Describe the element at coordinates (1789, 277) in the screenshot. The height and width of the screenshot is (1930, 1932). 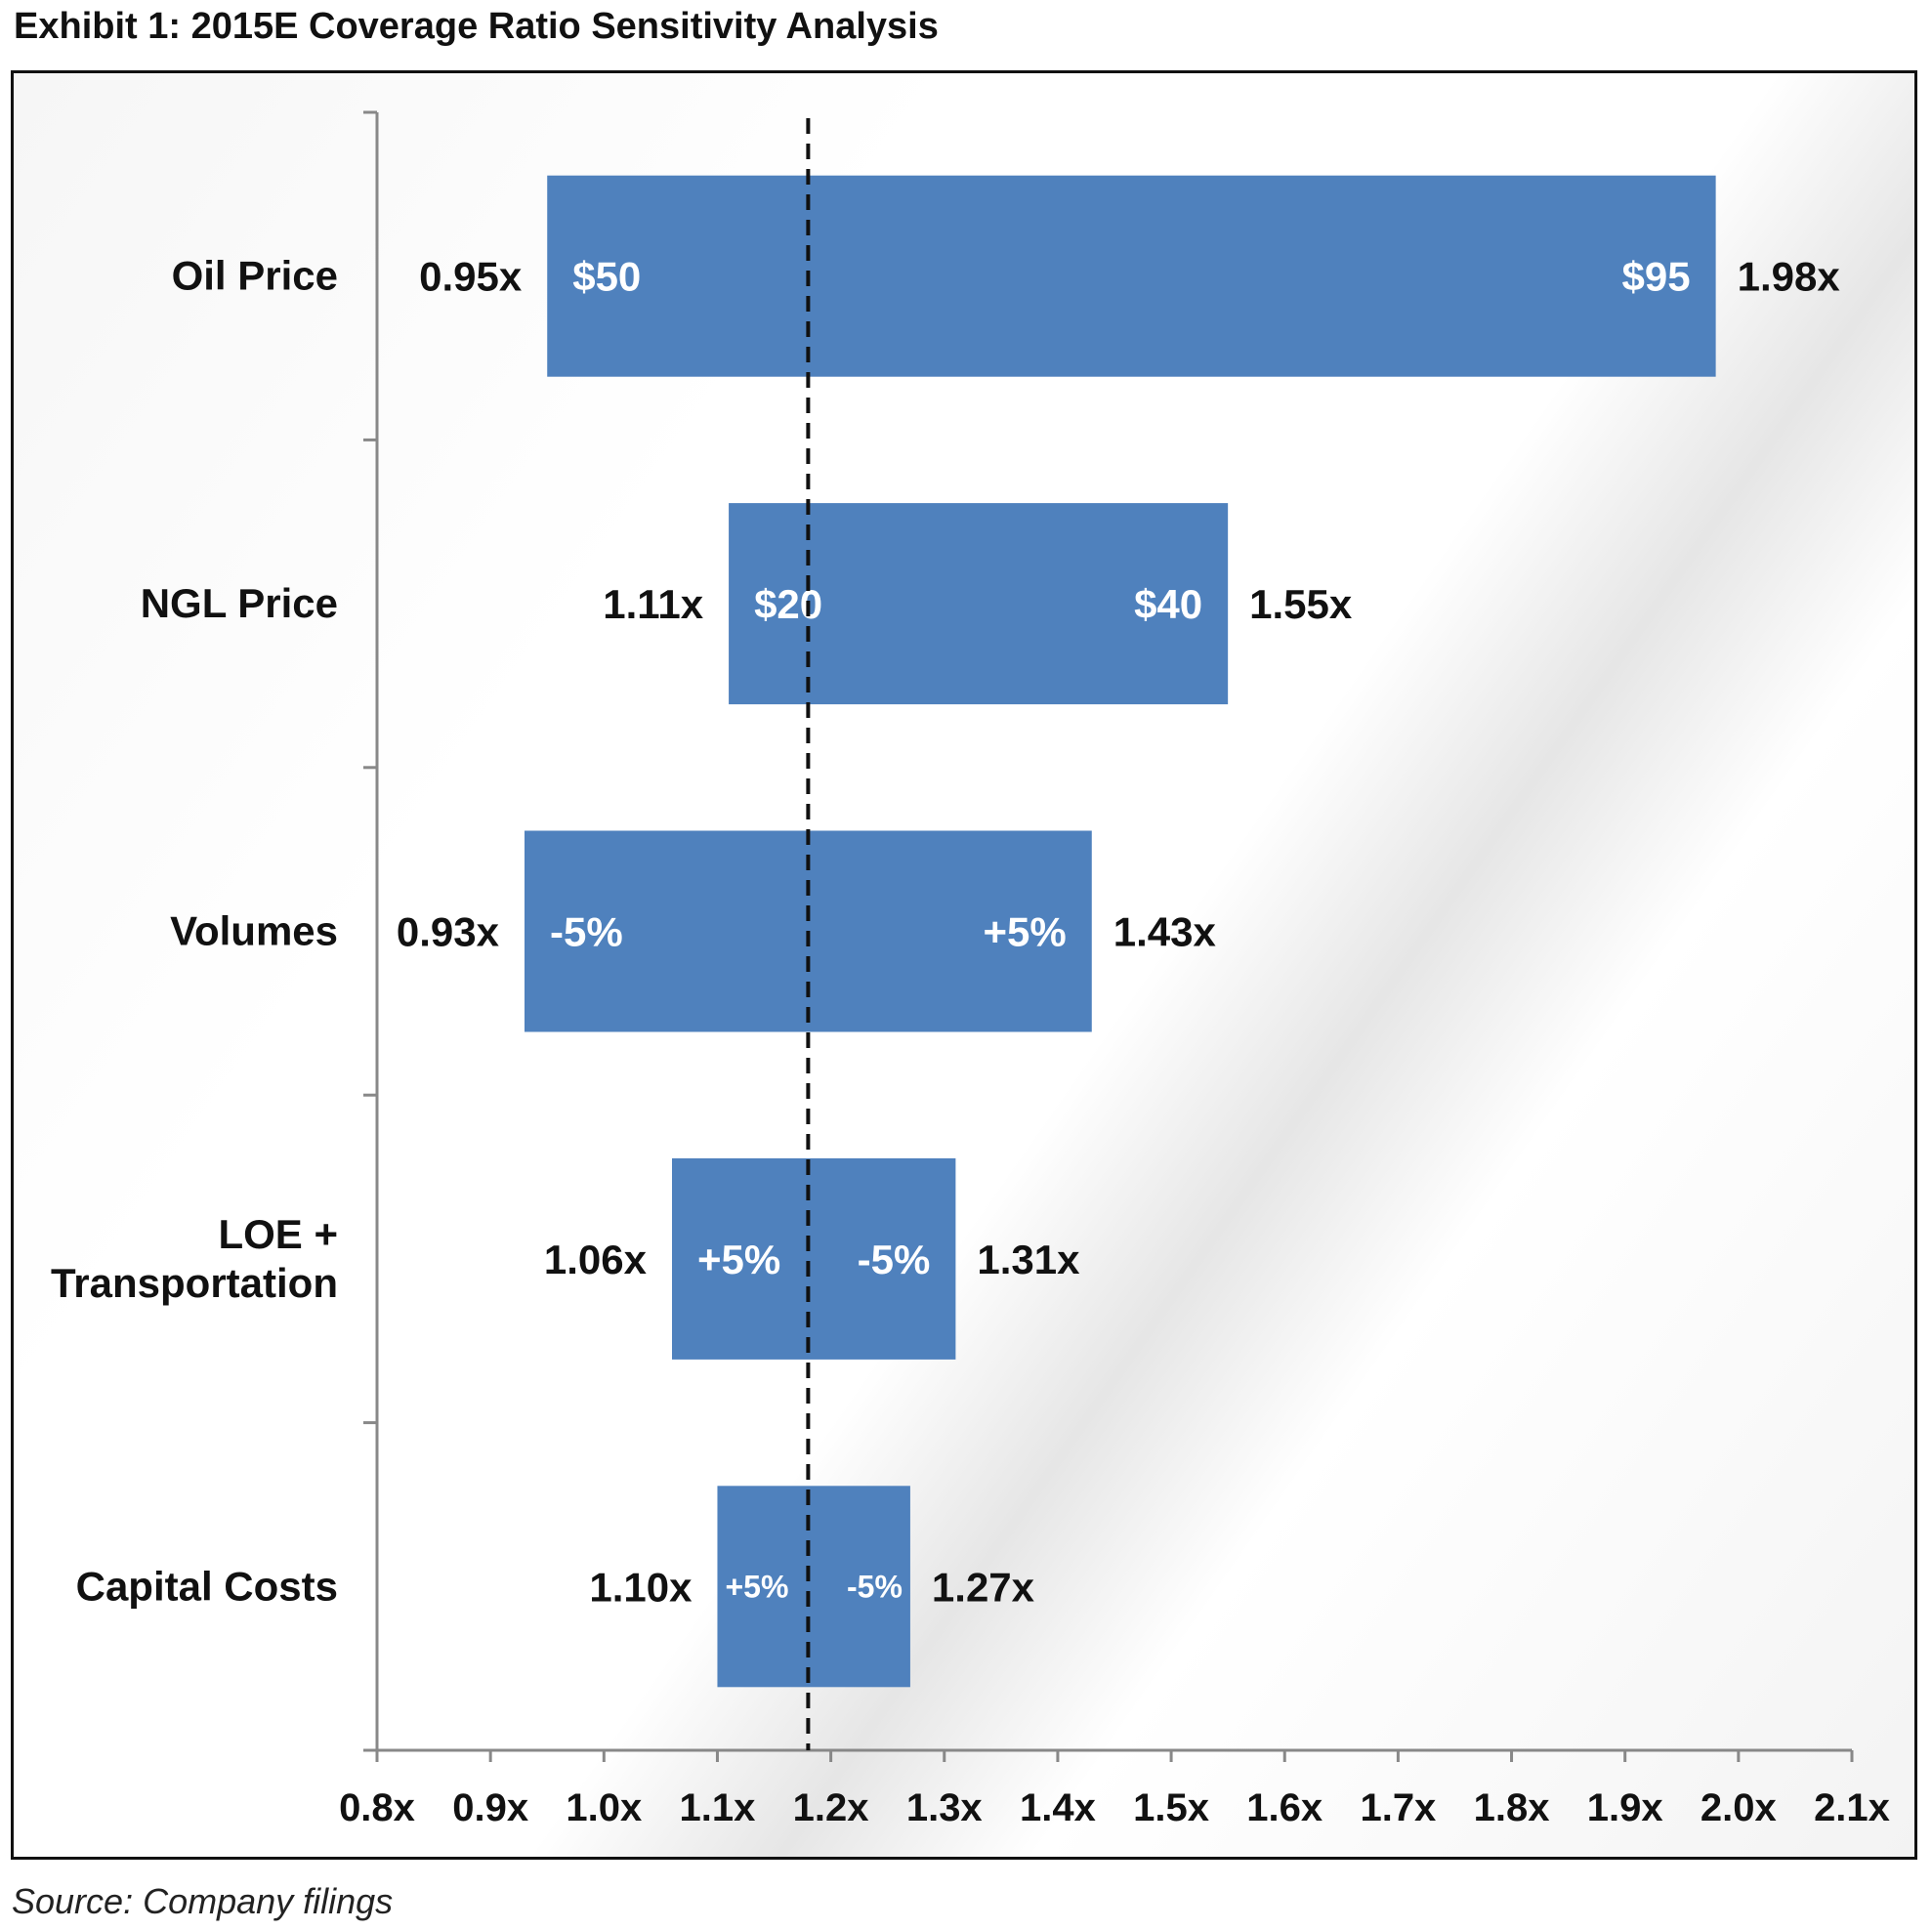
I see `high-value-label: 1.98x` at that location.